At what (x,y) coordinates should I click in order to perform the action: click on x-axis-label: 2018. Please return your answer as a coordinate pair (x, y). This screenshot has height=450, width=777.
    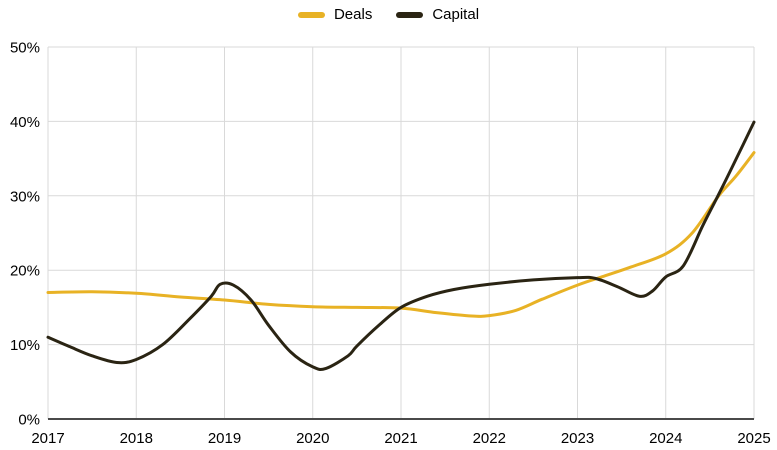
    Looking at the image, I should click on (136, 438).